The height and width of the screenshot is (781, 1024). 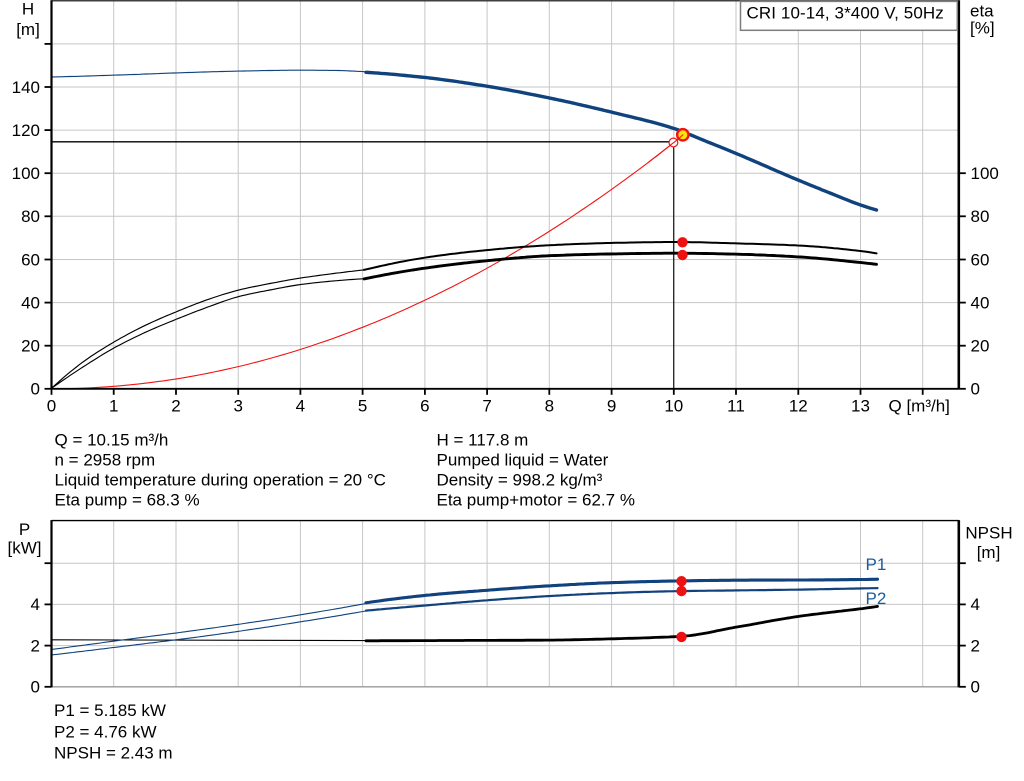 I want to click on svg-text: H, so click(x=28, y=9).